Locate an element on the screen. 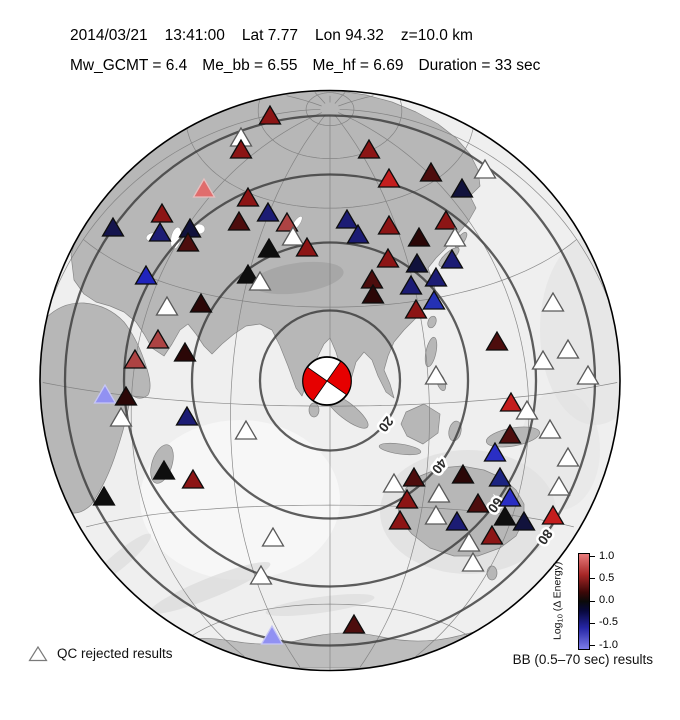 Image resolution: width=680 pixels, height=720 pixels. colorbar-tick-label: 1.0 is located at coordinates (607, 555).